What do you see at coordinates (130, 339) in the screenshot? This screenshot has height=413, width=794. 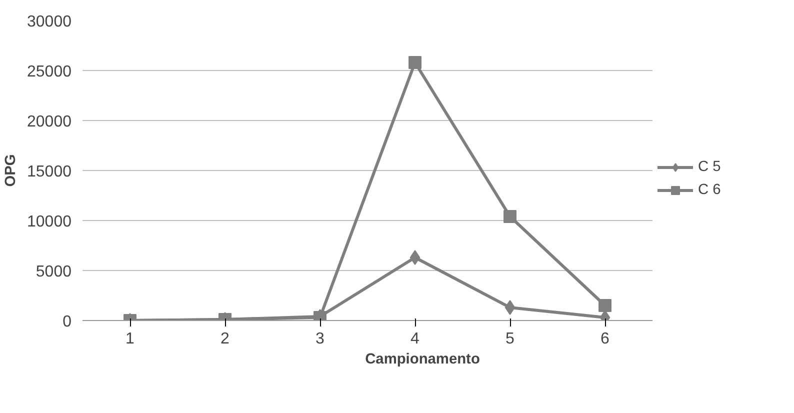 I see `x-tick-label: 1` at bounding box center [130, 339].